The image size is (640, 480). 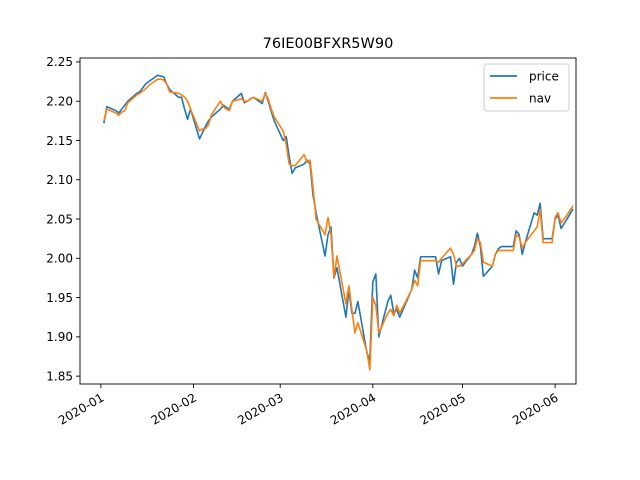 I want to click on y-tick-label: 2.10, so click(x=59, y=180).